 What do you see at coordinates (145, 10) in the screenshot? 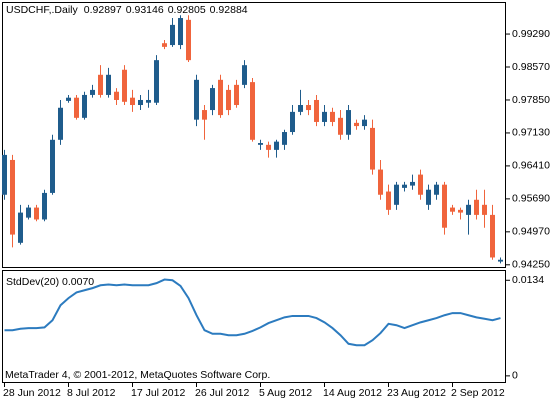
I see `header-value: 0.93146` at bounding box center [145, 10].